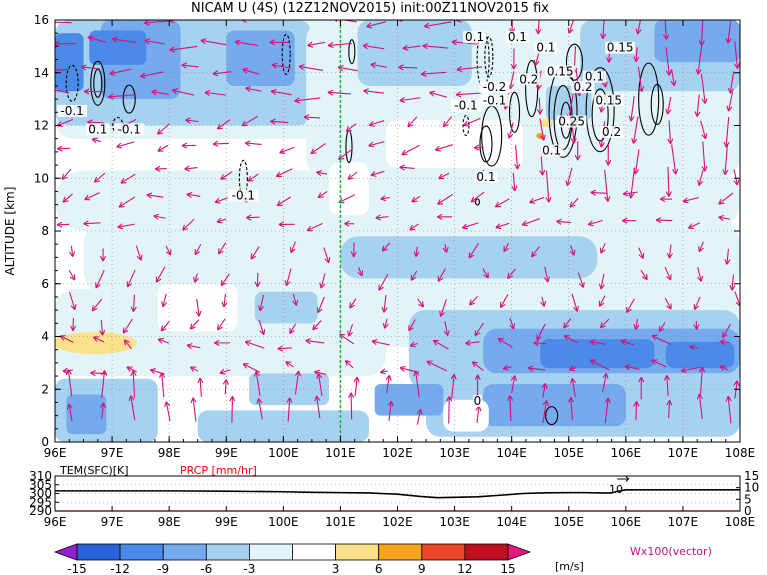  What do you see at coordinates (10, 231) in the screenshot?
I see `y-axis-label: ALTITUDE [km]` at bounding box center [10, 231].